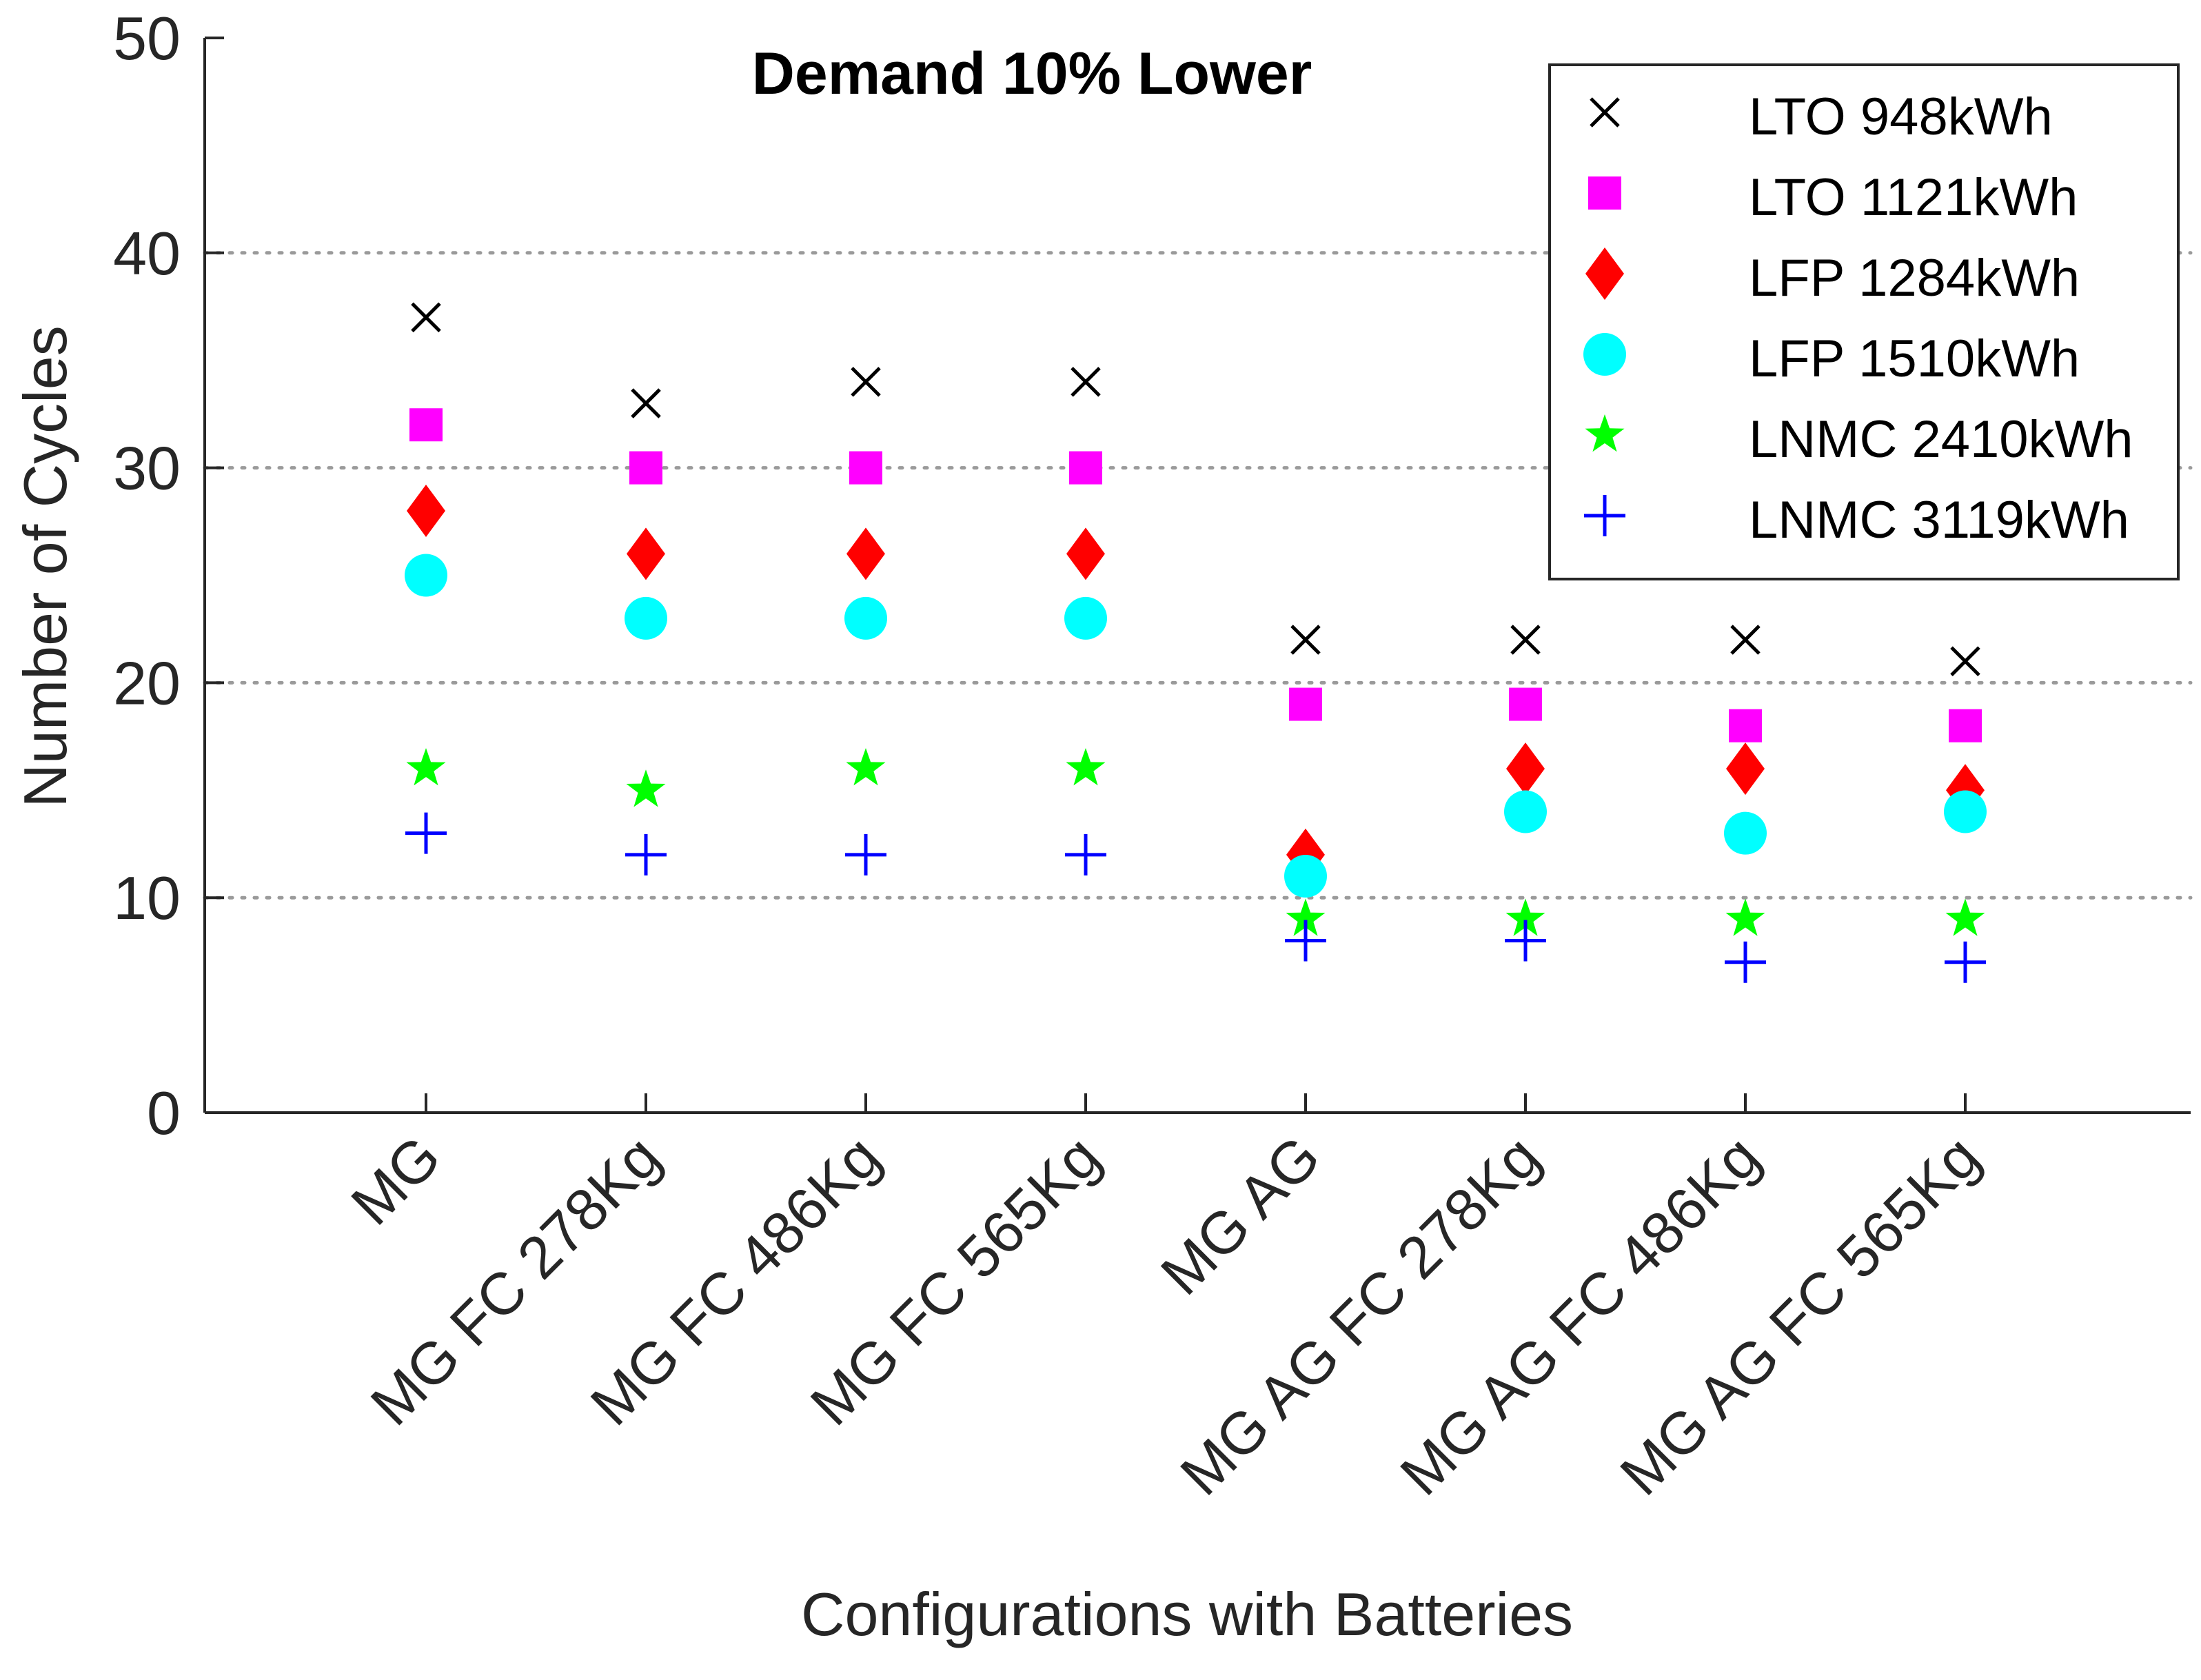 This screenshot has width=2201, height=1680. I want to click on legend-entry: LTO 1121kWh, so click(1913, 197).